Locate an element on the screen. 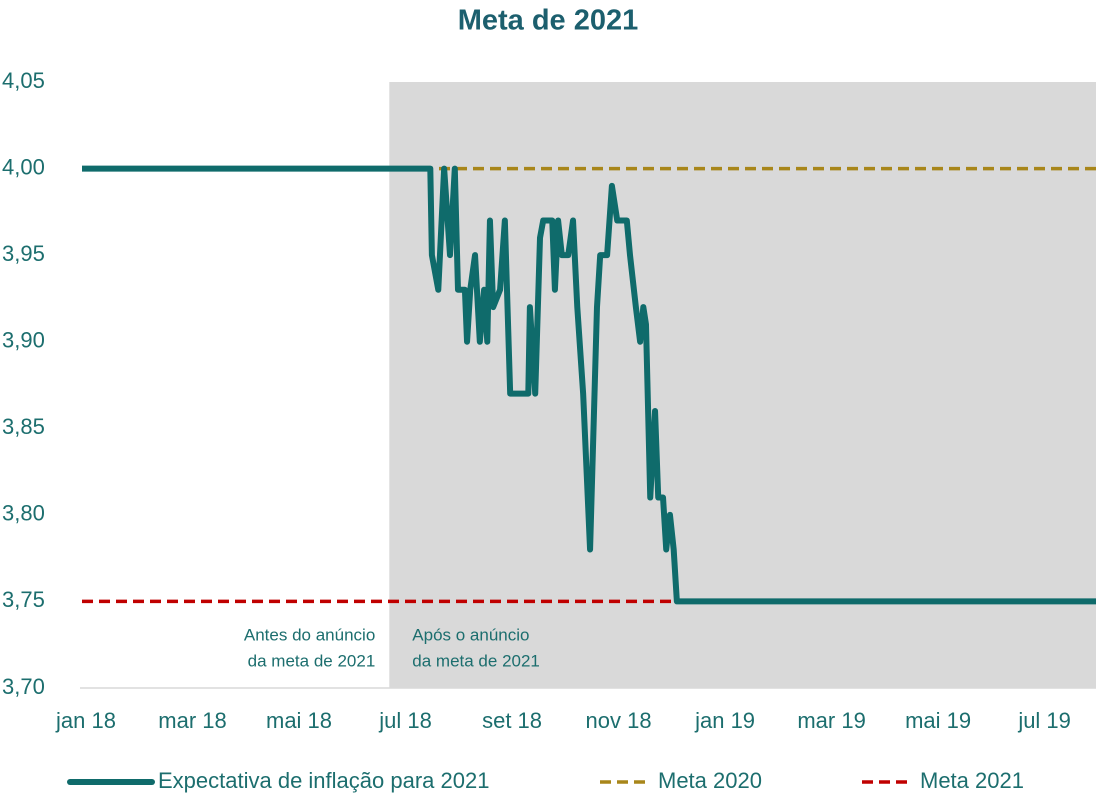 The height and width of the screenshot is (803, 1096). legend-label: Expectativa de inflação para 2021 is located at coordinates (323, 780).